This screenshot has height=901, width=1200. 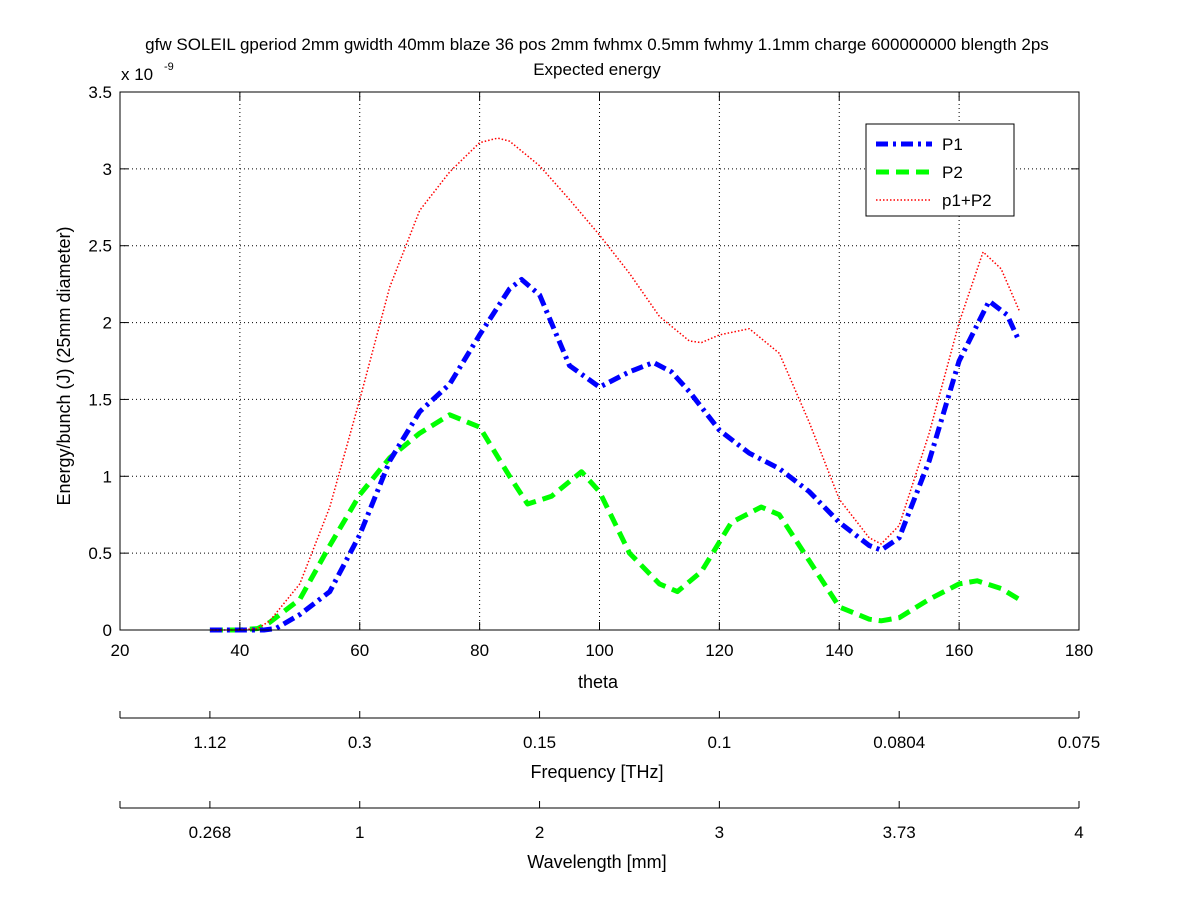 I want to click on secondary-tick-label: 4, so click(x=1078, y=832).